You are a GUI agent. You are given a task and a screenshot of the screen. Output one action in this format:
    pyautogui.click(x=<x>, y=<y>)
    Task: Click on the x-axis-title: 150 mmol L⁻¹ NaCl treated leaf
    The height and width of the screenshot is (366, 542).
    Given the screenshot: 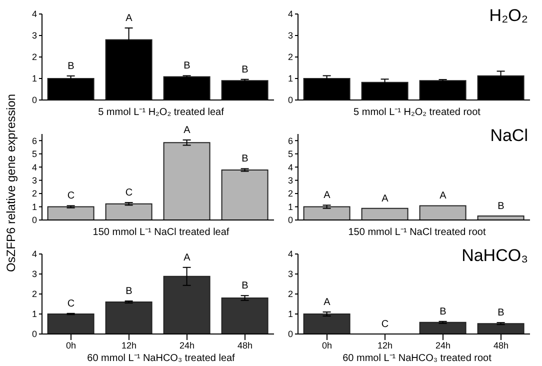 What is the action you would take?
    pyautogui.click(x=161, y=232)
    